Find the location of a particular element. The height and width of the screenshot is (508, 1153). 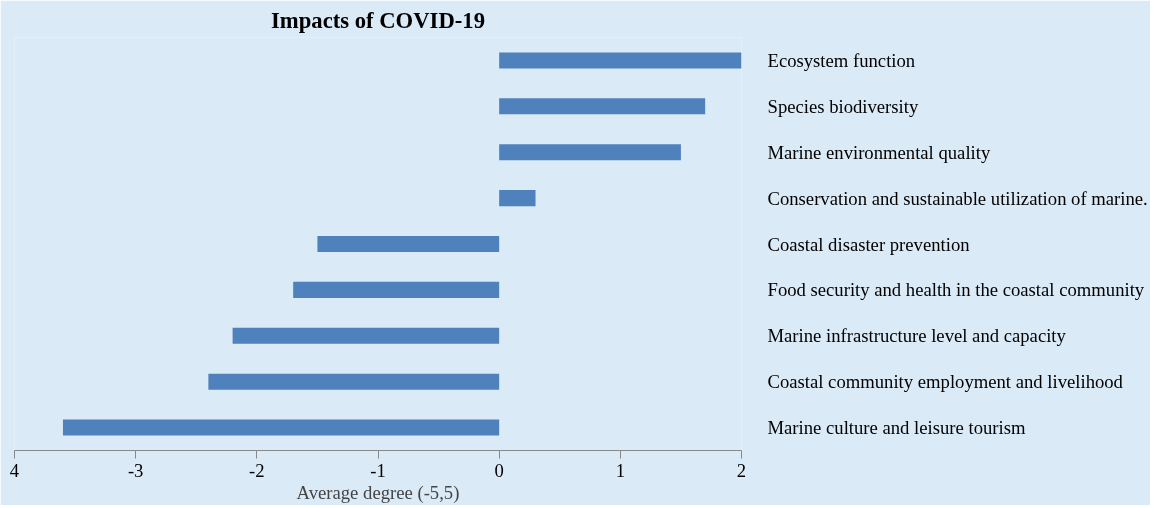

x-tick-label: 2 is located at coordinates (741, 470).